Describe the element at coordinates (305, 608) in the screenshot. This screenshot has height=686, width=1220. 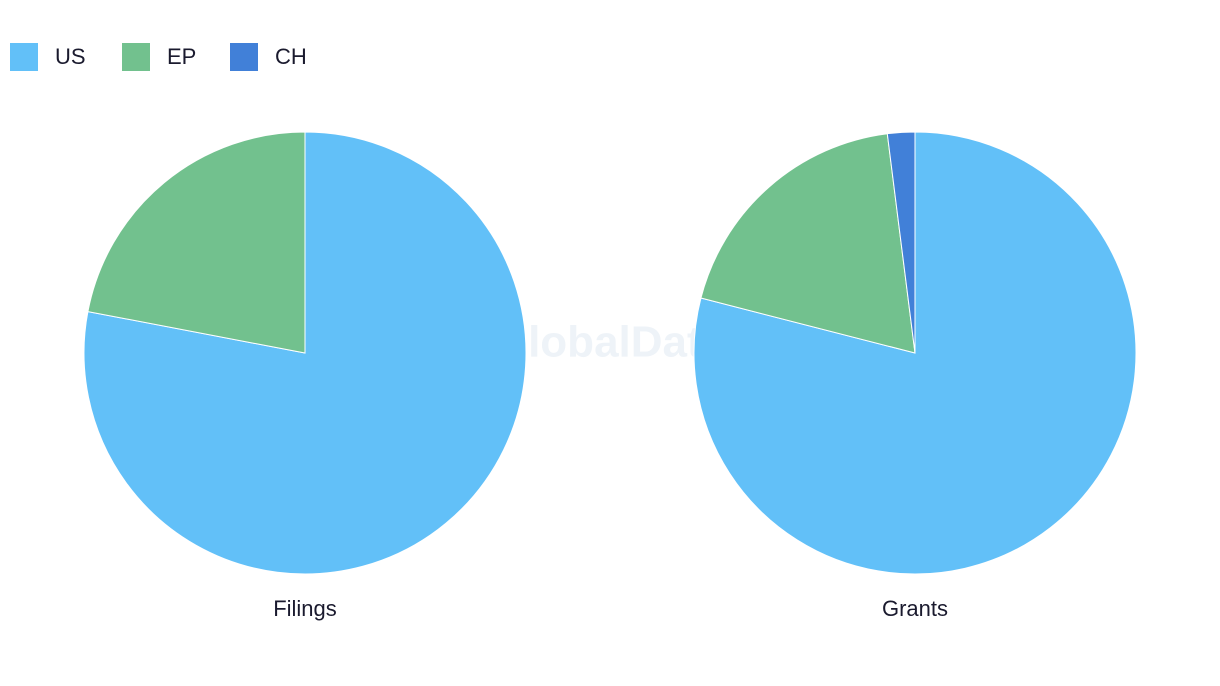
I see `chart-title: Filings` at that location.